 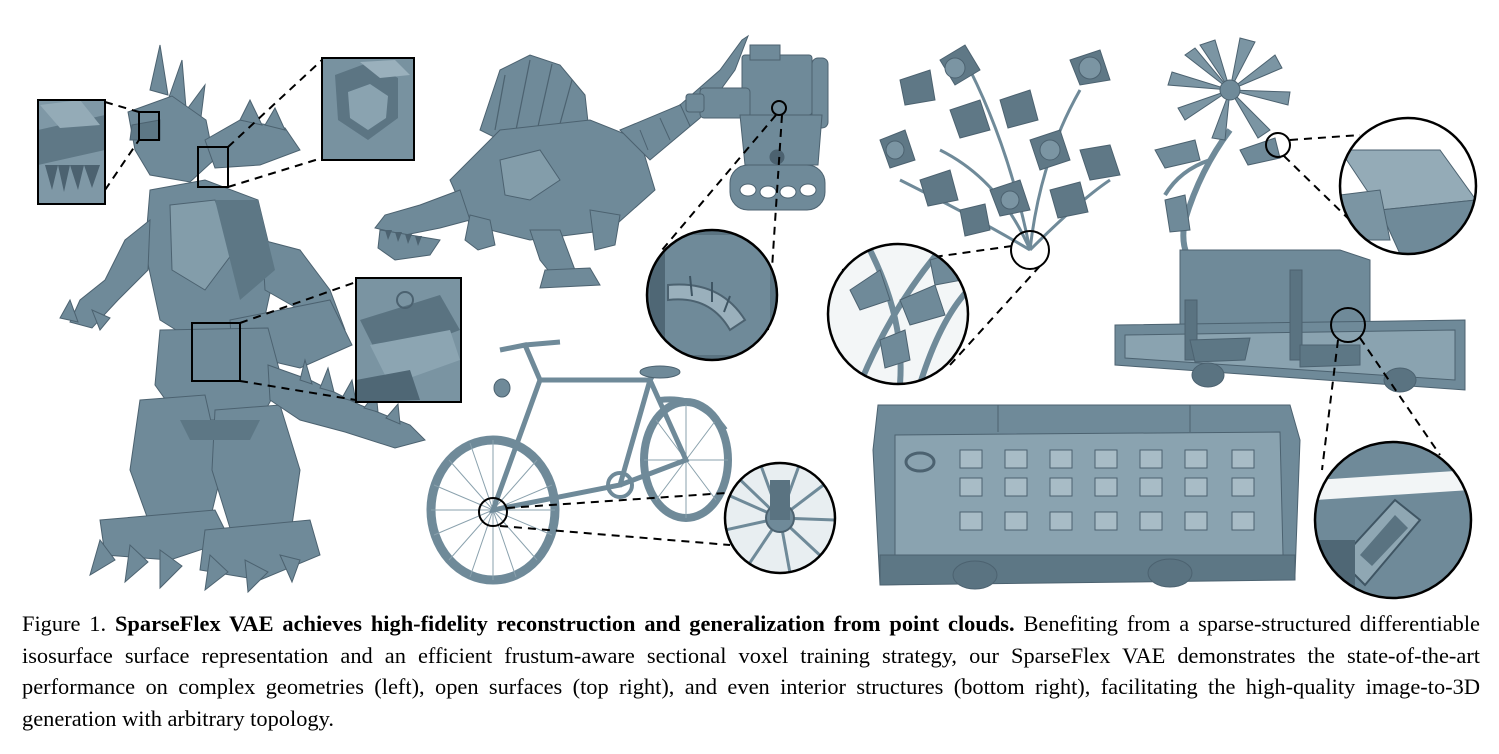 What do you see at coordinates (1086, 497) in the screenshot?
I see `cutaway-bus-model` at bounding box center [1086, 497].